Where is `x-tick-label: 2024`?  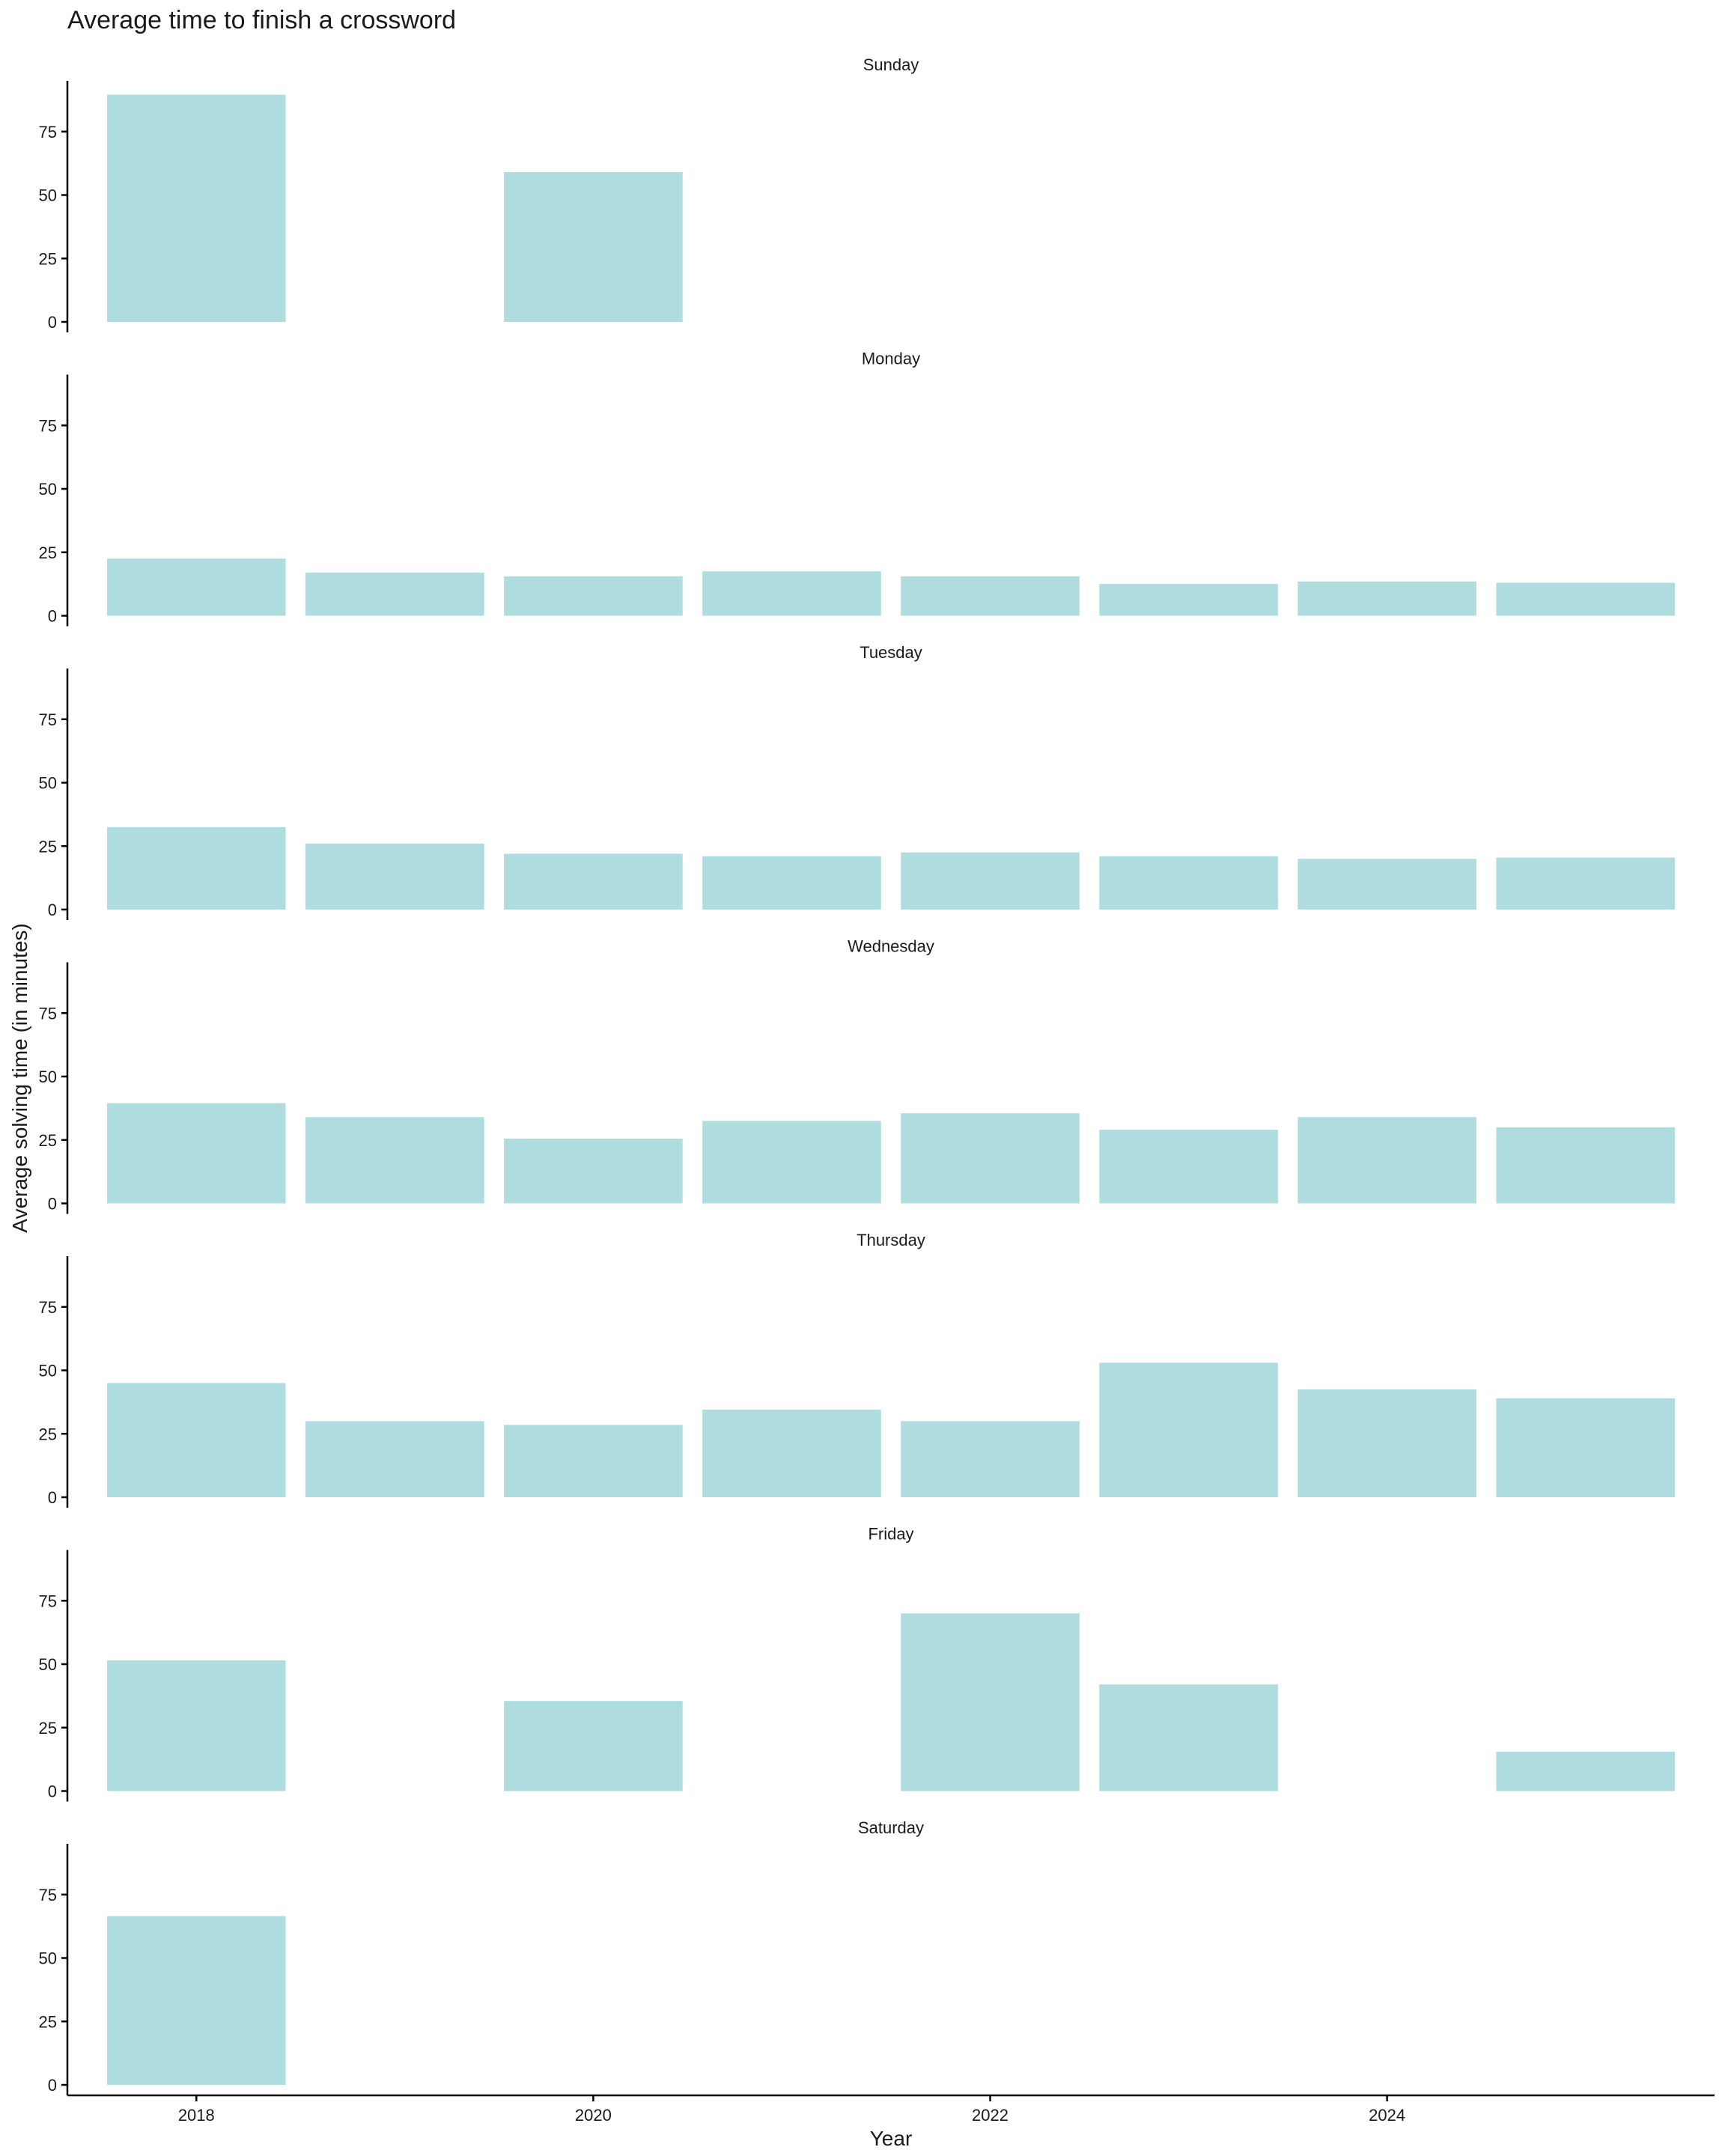 x-tick-label: 2024 is located at coordinates (1387, 2115).